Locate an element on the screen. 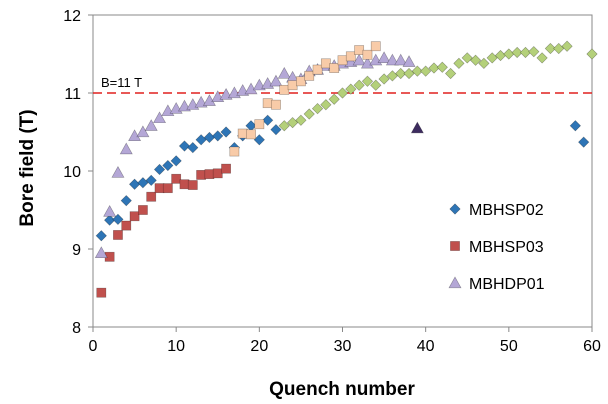 The image size is (608, 404). legend-item: MBHSP03 is located at coordinates (497, 247).